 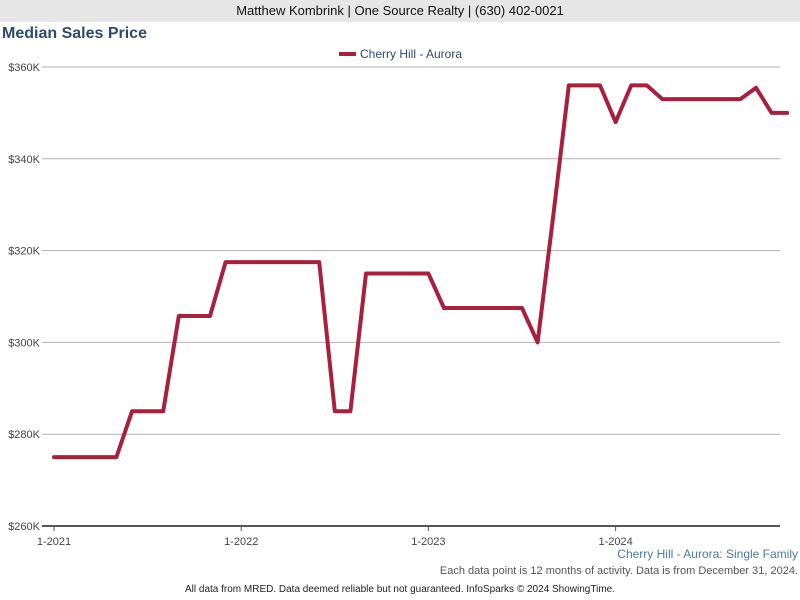 I want to click on x-tick-label: 1-2021, so click(x=54, y=542).